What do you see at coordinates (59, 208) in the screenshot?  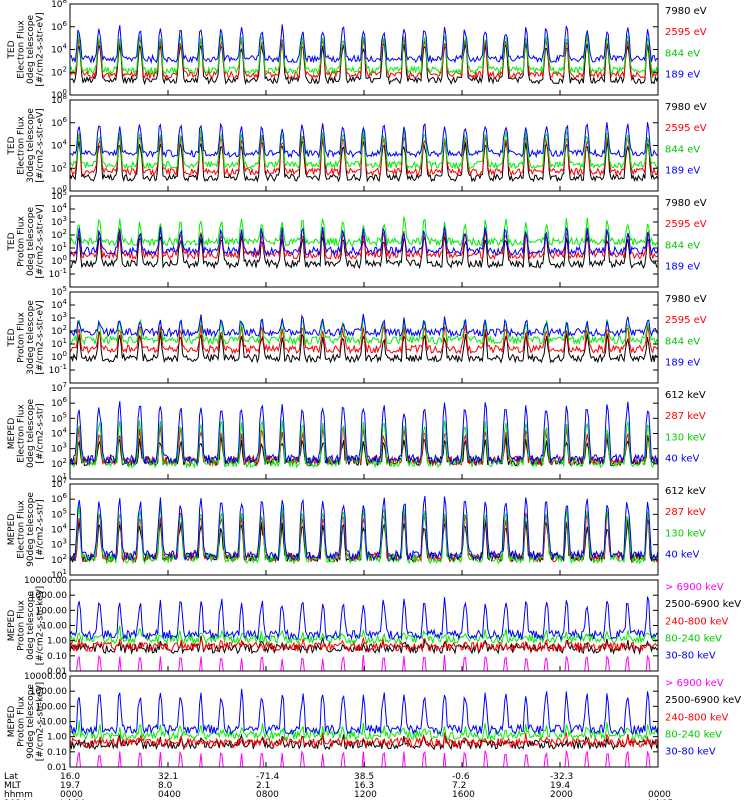 I see `y-tick-label: 10⁴` at bounding box center [59, 208].